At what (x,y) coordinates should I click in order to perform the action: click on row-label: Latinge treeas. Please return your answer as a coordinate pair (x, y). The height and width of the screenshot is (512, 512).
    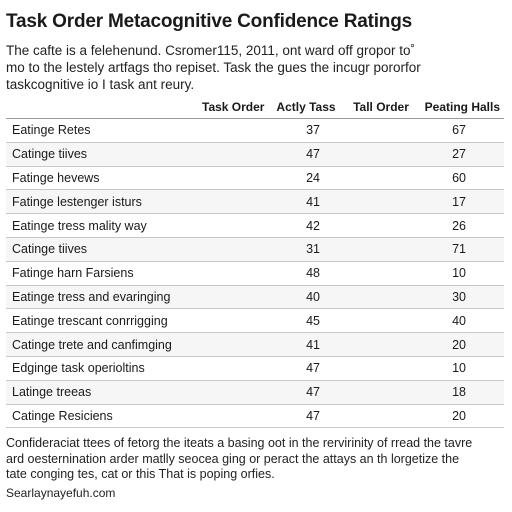
    Looking at the image, I should click on (104, 392).